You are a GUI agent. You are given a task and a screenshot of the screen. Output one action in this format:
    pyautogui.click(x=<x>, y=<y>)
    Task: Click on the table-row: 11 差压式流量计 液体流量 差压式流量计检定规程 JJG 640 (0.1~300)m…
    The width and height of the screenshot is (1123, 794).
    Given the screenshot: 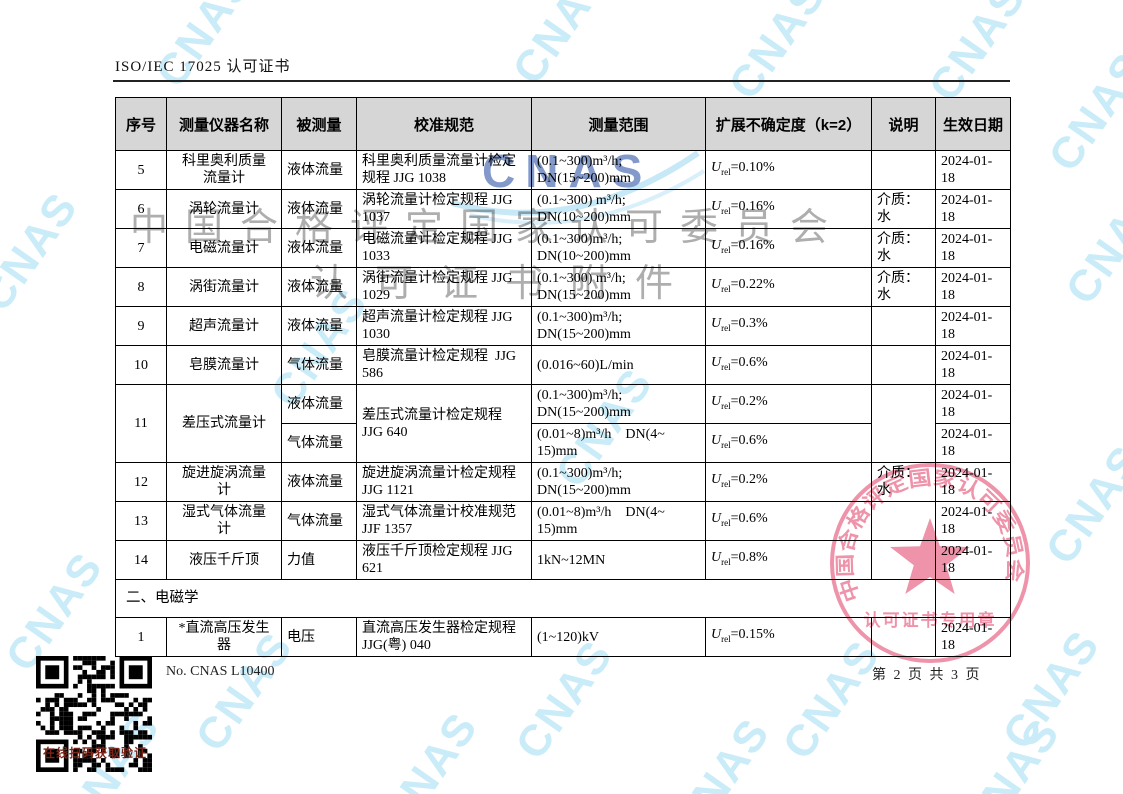 What is the action you would take?
    pyautogui.click(x=563, y=423)
    